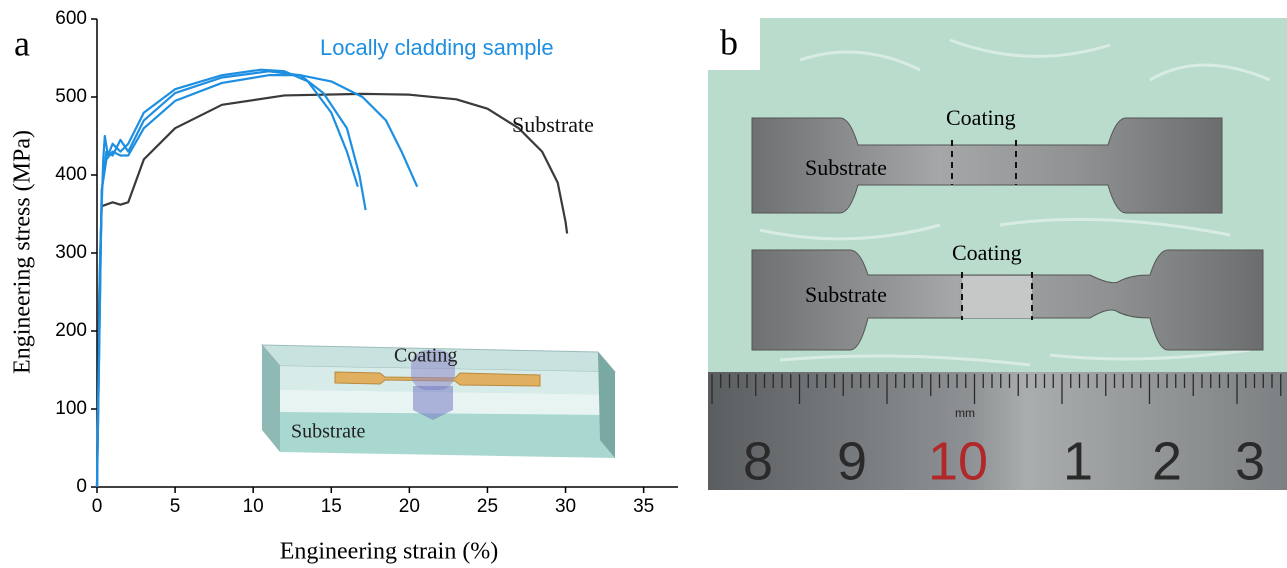  What do you see at coordinates (437, 47) in the screenshot?
I see `series-label: Locally cladding sample` at bounding box center [437, 47].